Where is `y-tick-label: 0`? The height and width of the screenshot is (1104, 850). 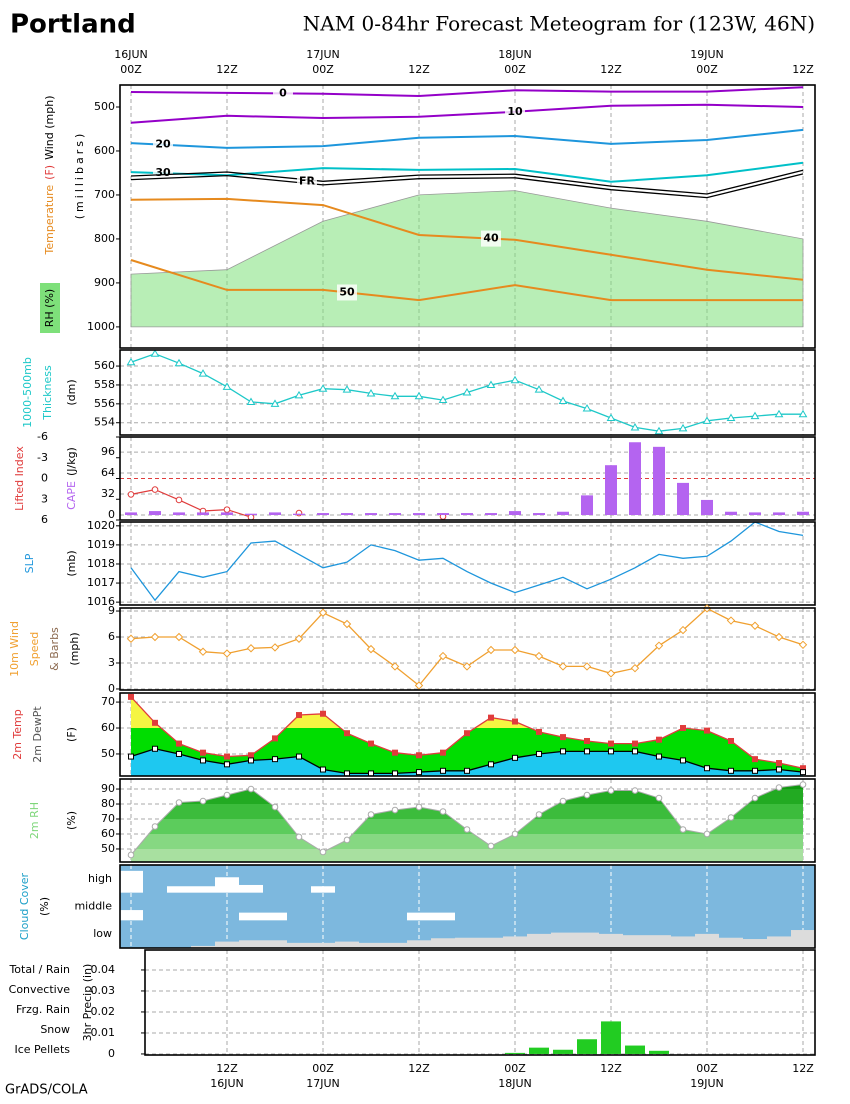
y-tick-label: 0 is located at coordinates (111, 1053).